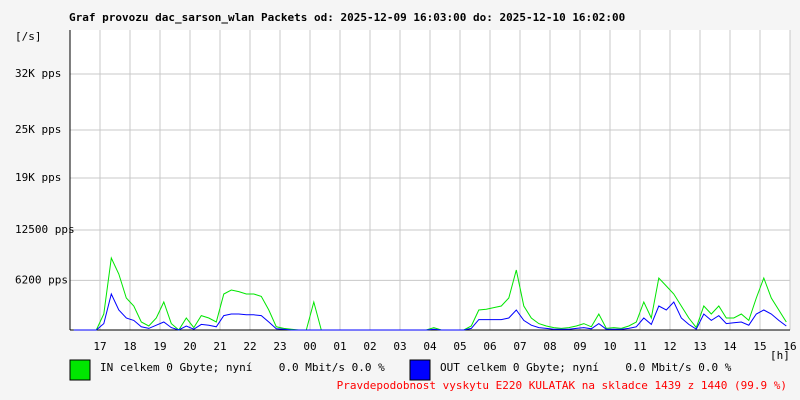 This screenshot has height=400, width=800. What do you see at coordinates (38, 129) in the screenshot?
I see `y-tick-label: 25K pps` at bounding box center [38, 129].